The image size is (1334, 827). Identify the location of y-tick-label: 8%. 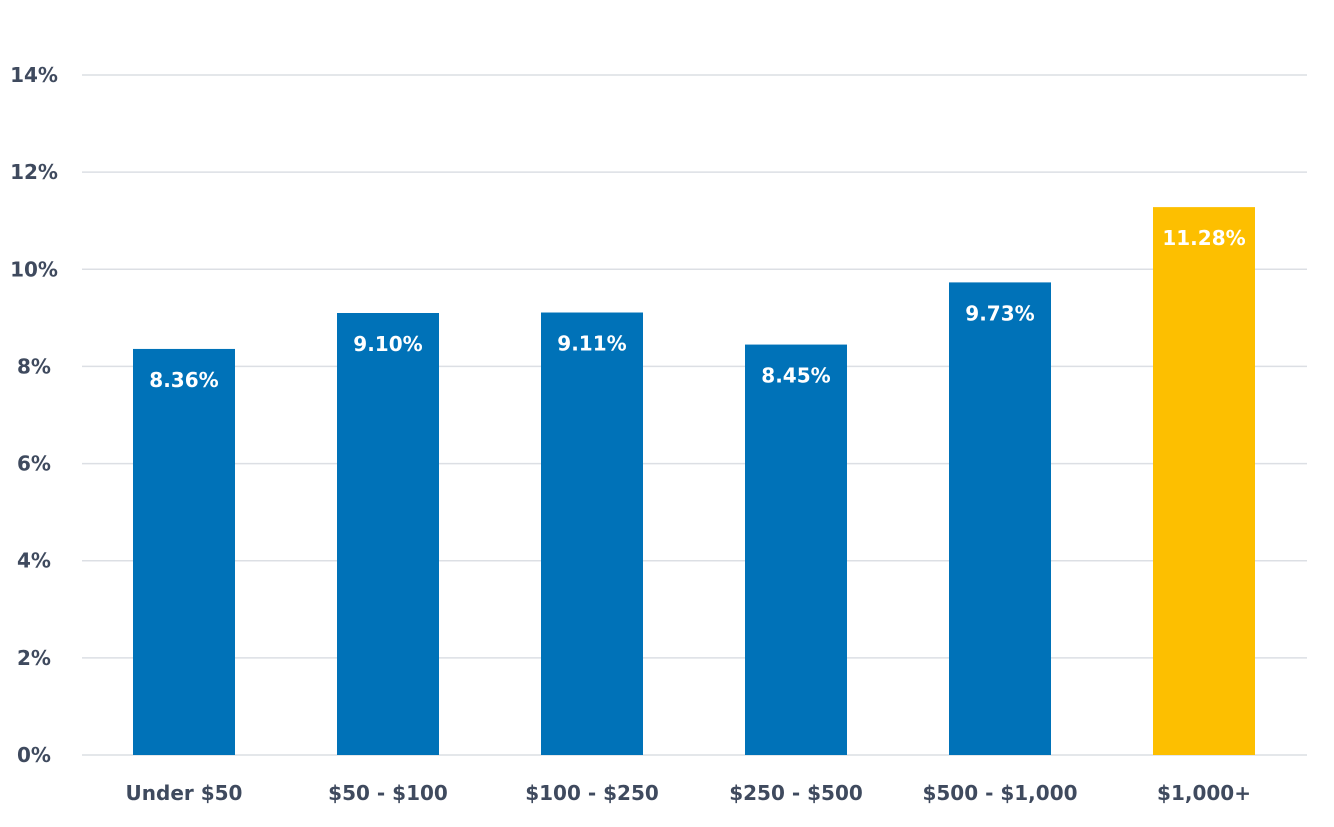
(34, 366).